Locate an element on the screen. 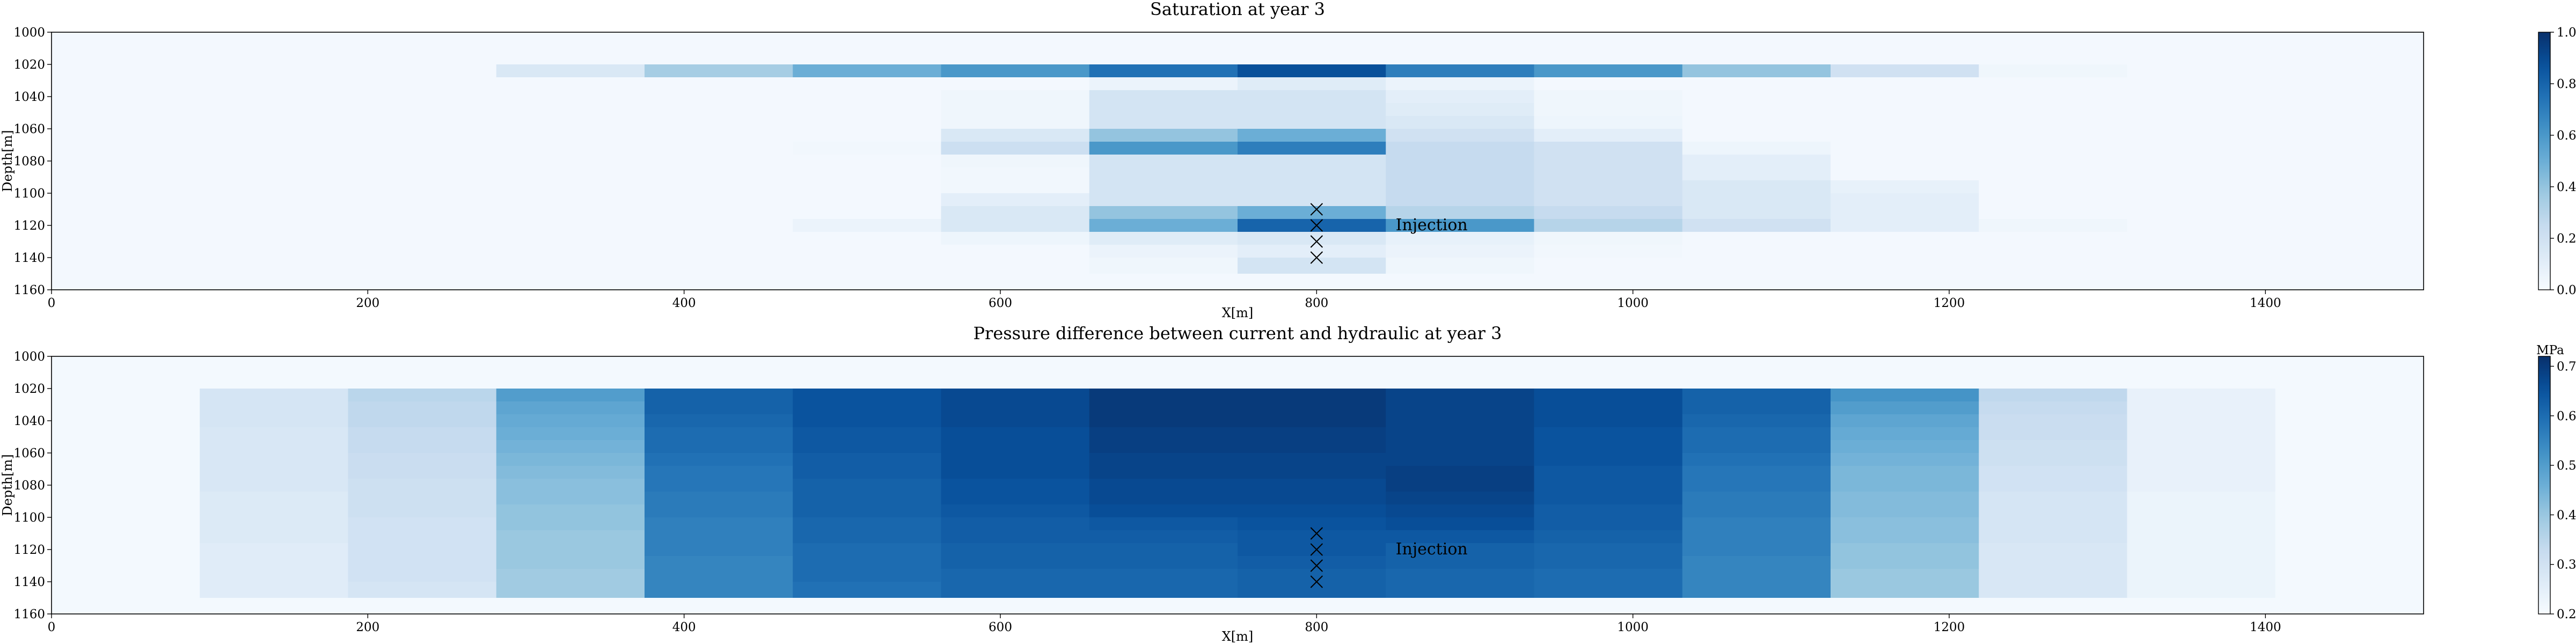 This screenshot has width=2576, height=644. colorbar-frame is located at coordinates (2544, 485).